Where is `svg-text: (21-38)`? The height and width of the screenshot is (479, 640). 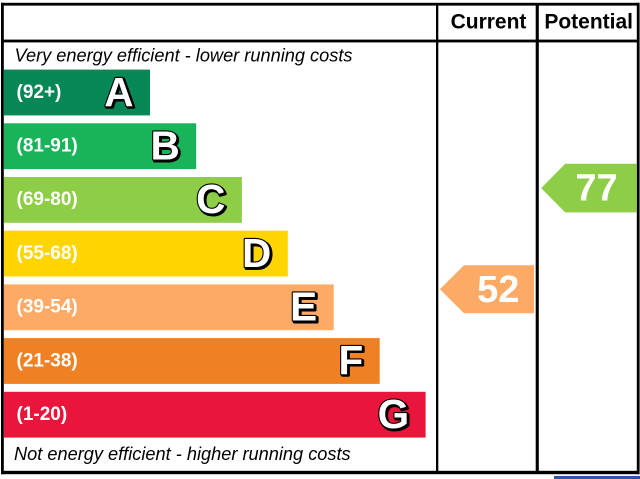
svg-text: (21-38) is located at coordinates (47, 360).